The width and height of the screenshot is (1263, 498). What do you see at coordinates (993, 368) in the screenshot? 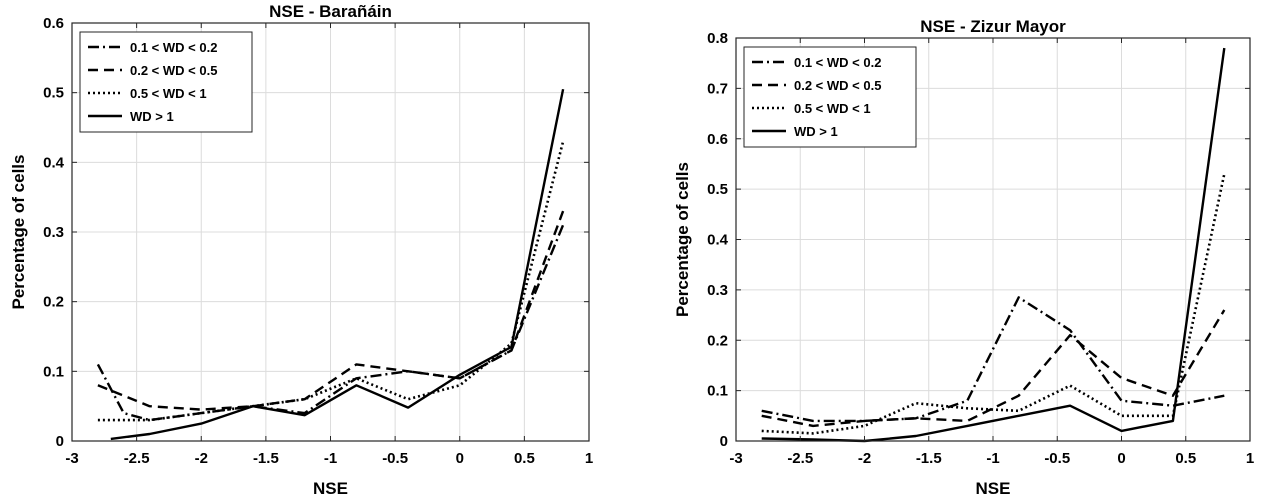
I see `series-line-dashed` at bounding box center [993, 368].